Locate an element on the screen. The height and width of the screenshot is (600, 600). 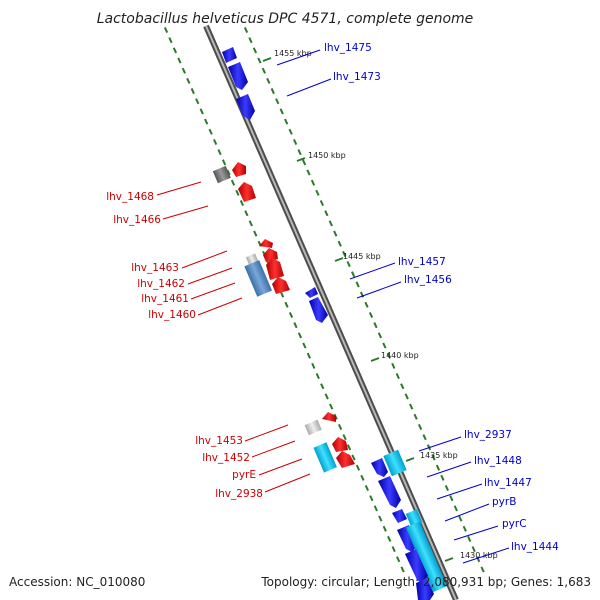
gene-label-lhv-1473: lhv_1473 is located at coordinates (357, 77).